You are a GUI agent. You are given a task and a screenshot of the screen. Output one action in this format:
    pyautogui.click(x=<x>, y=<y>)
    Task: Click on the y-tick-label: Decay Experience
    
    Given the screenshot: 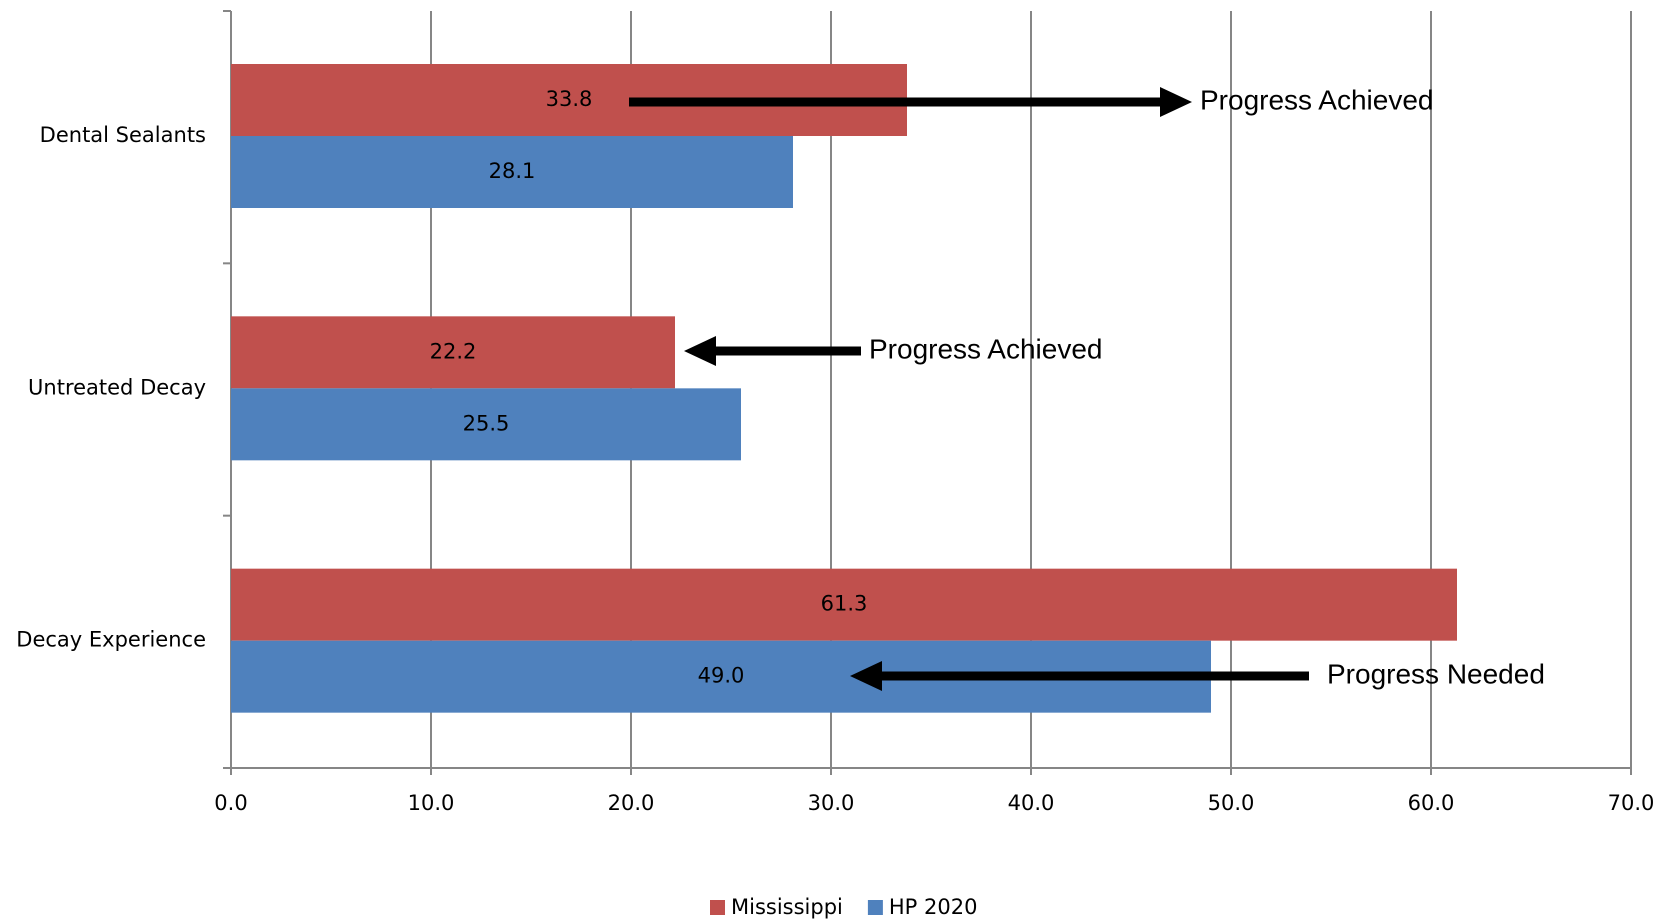 What is the action you would take?
    pyautogui.click(x=111, y=640)
    